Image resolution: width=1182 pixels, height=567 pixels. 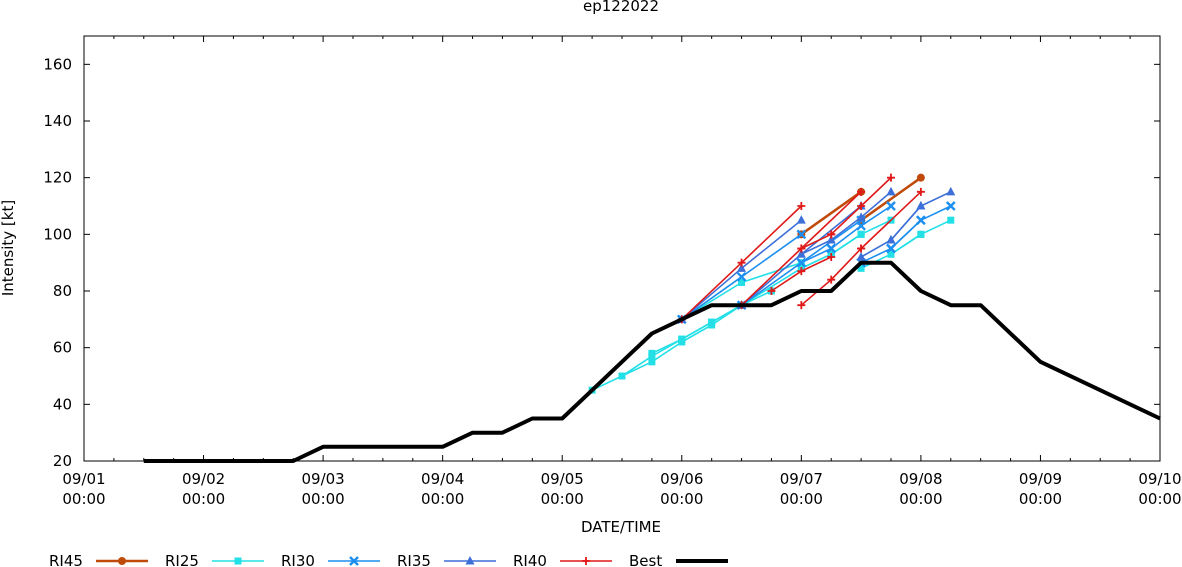 I want to click on legend: RI45 RI25 RI30 RI35 RI40 Best, so click(x=388, y=559).